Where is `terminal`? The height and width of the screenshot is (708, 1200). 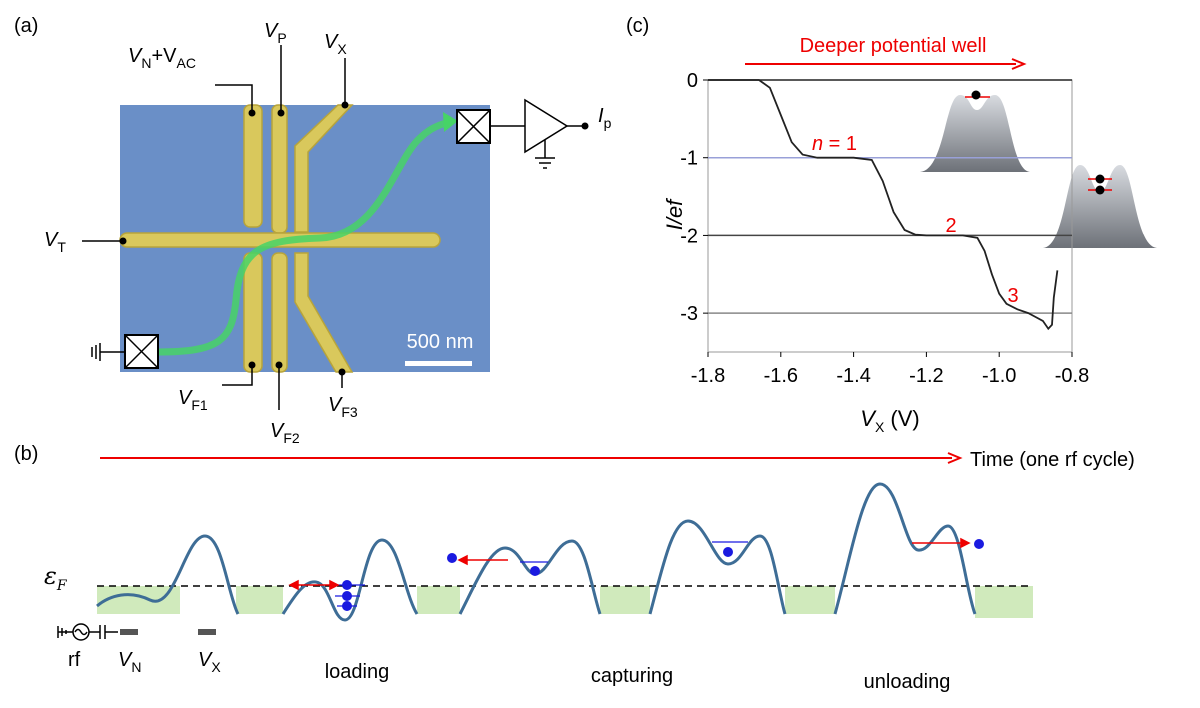
terminal is located at coordinates (585, 126).